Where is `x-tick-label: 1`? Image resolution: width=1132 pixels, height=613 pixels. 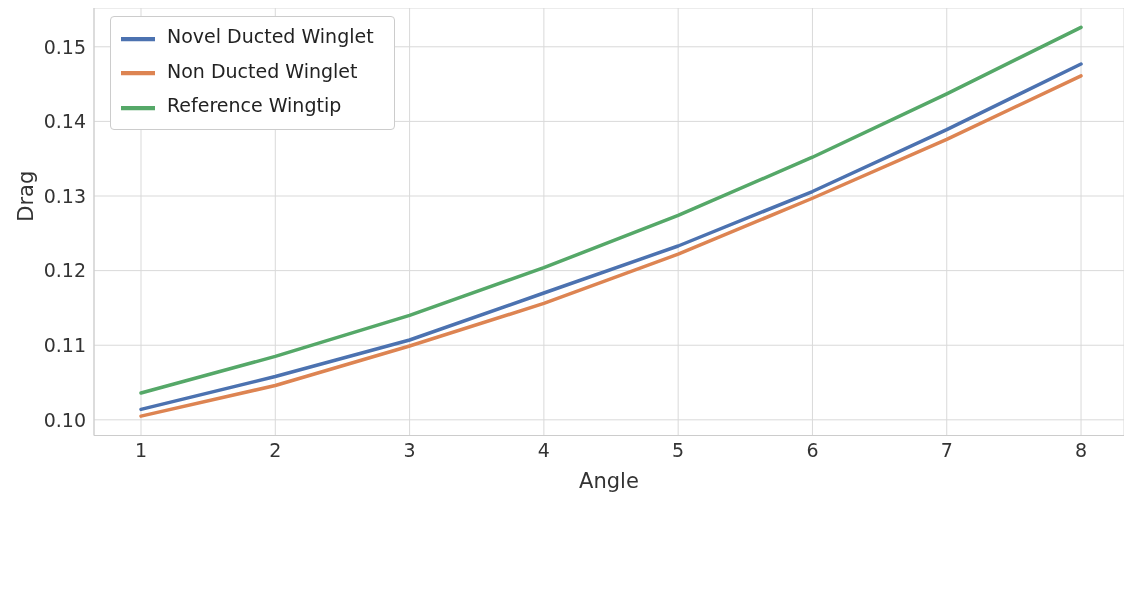
x-tick-label: 1 is located at coordinates (141, 449).